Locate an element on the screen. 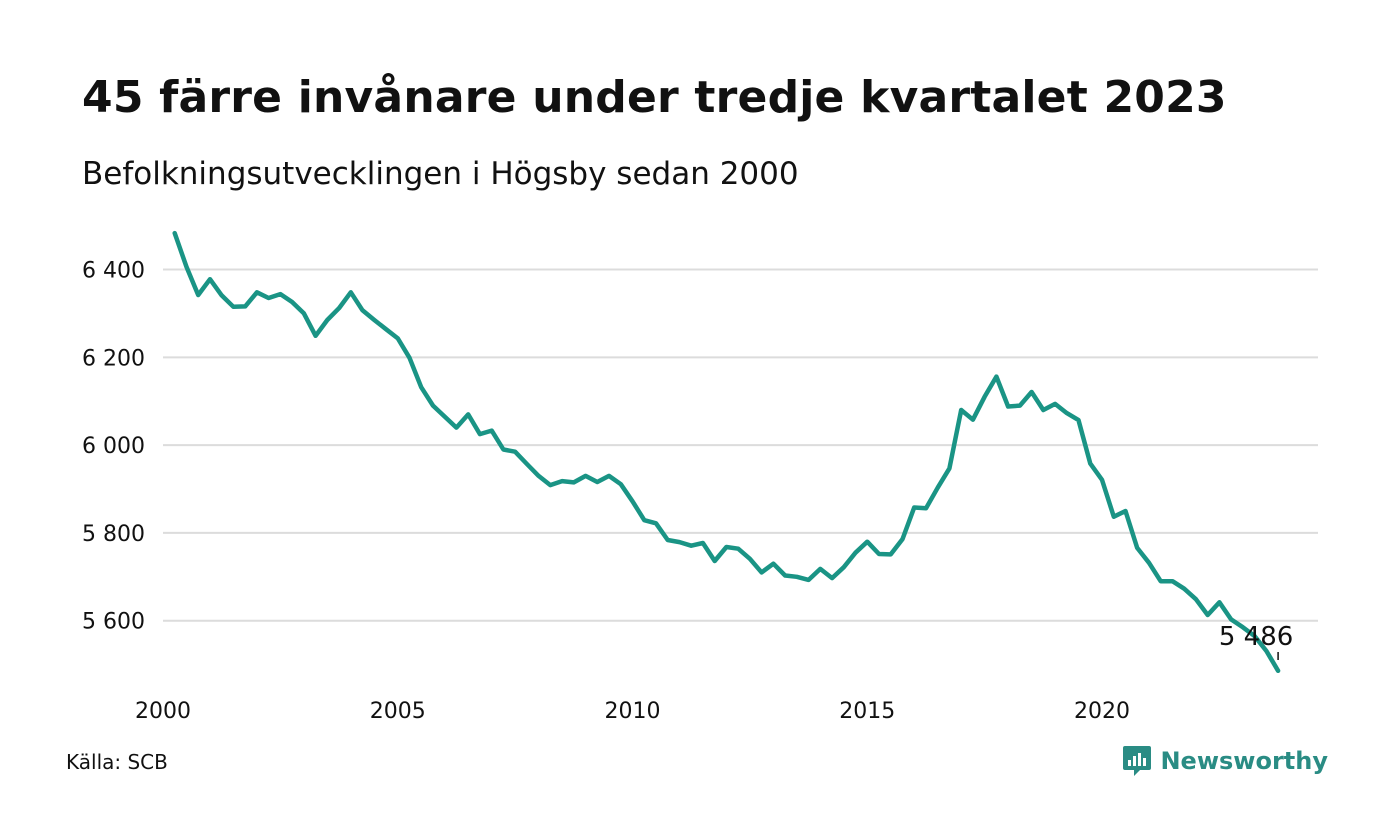 Image resolution: width=1400 pixels, height=840 pixels. brand-name: Newsworthy is located at coordinates (1244, 761).